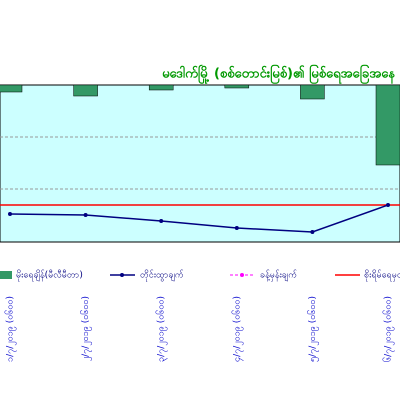 This screenshot has height=400, width=400. I want to click on x-tick-label: ၄/၇/၂၀၁၉ (၀၆၀၀), so click(237, 329).